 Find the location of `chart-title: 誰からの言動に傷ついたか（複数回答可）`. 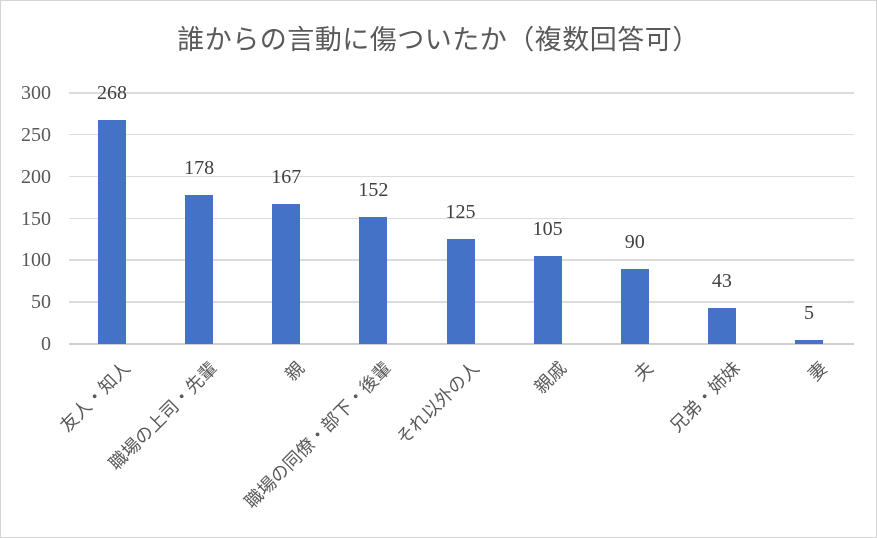

chart-title: 誰からの言動に傷ついたか（複数回答可） is located at coordinates (438, 40).